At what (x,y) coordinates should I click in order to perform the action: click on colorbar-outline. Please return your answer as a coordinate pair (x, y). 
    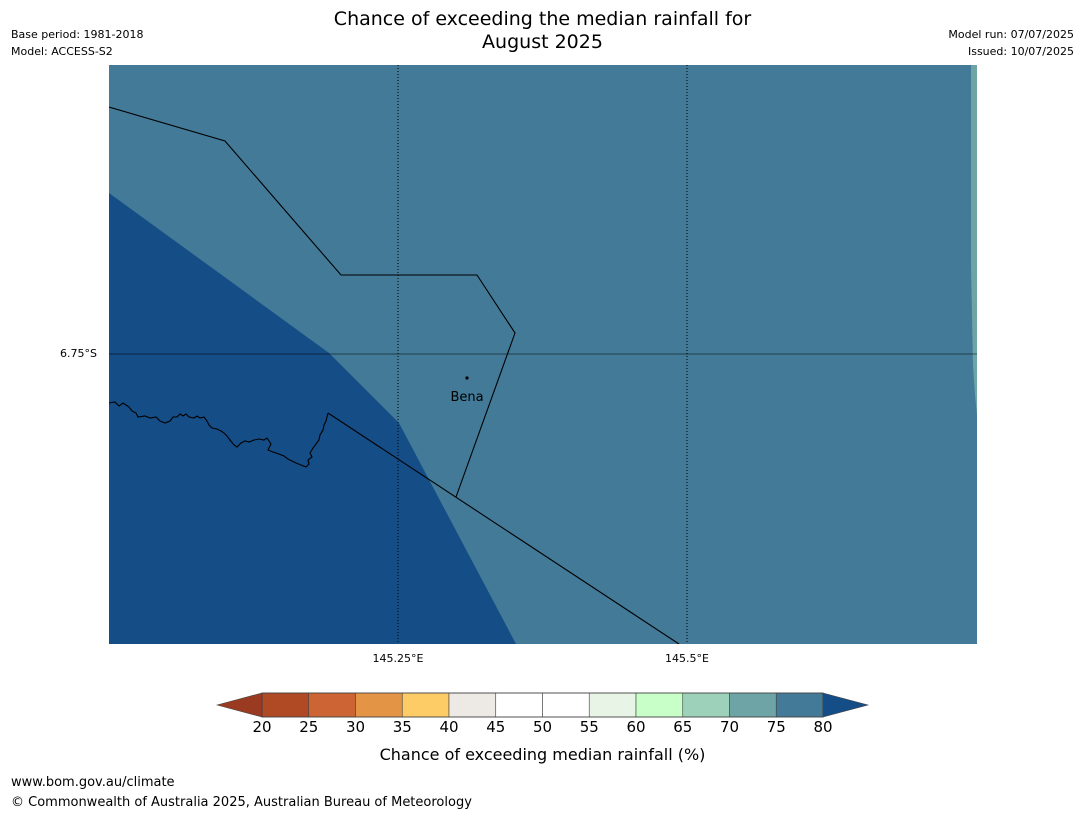
    Looking at the image, I should click on (542, 705).